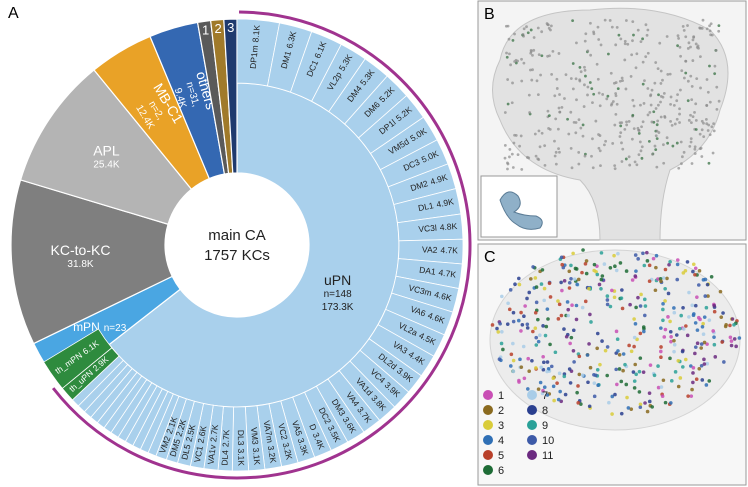  I want to click on inset-render, so click(521, 210).